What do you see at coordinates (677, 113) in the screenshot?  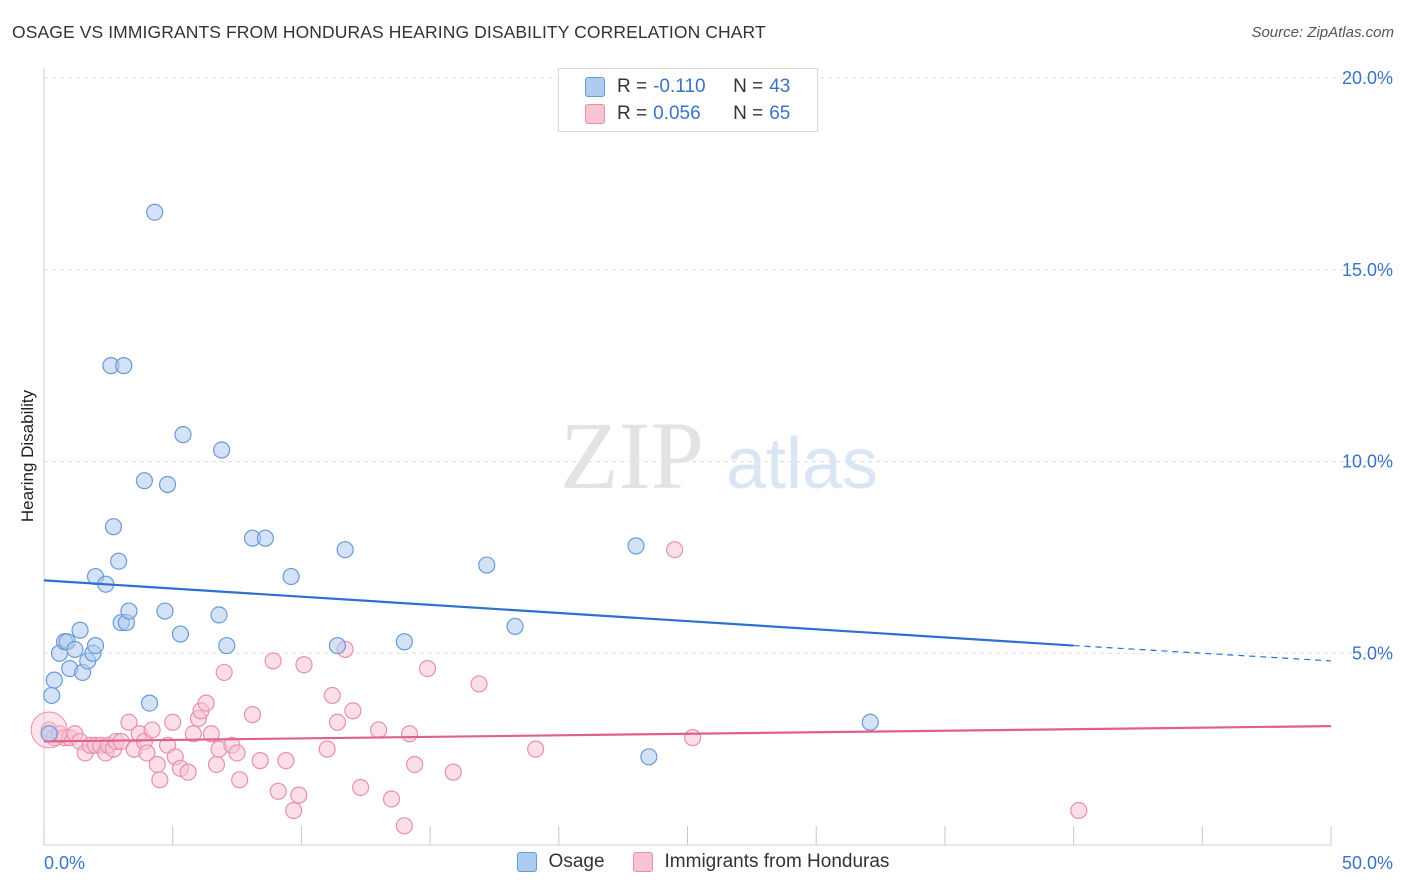 I see `r-value: 0.056` at bounding box center [677, 113].